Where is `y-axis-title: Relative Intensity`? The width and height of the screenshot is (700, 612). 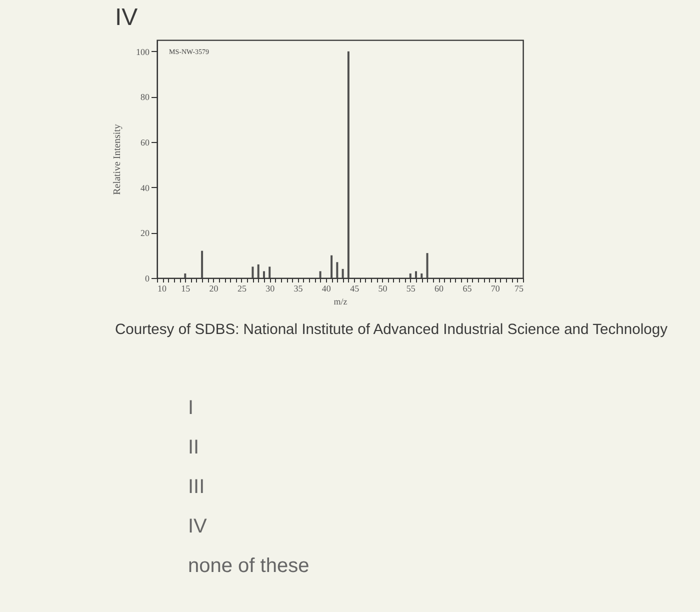 y-axis-title: Relative Intensity is located at coordinates (117, 159).